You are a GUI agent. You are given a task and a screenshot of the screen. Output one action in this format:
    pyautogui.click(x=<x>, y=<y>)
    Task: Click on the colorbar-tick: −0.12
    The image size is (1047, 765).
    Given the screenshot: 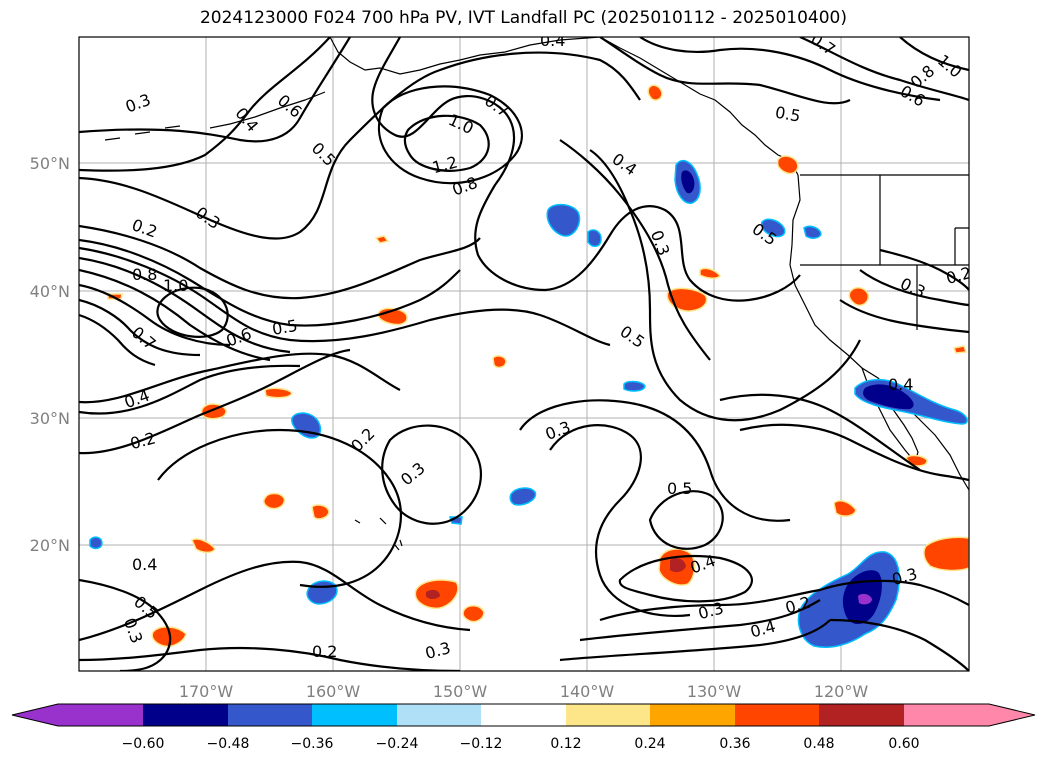 What is the action you would take?
    pyautogui.click(x=481, y=744)
    